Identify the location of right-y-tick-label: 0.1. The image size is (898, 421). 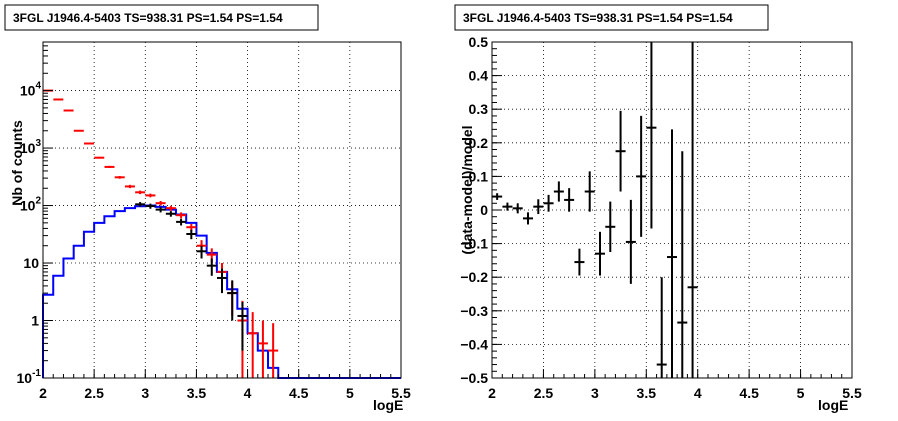
(479, 176).